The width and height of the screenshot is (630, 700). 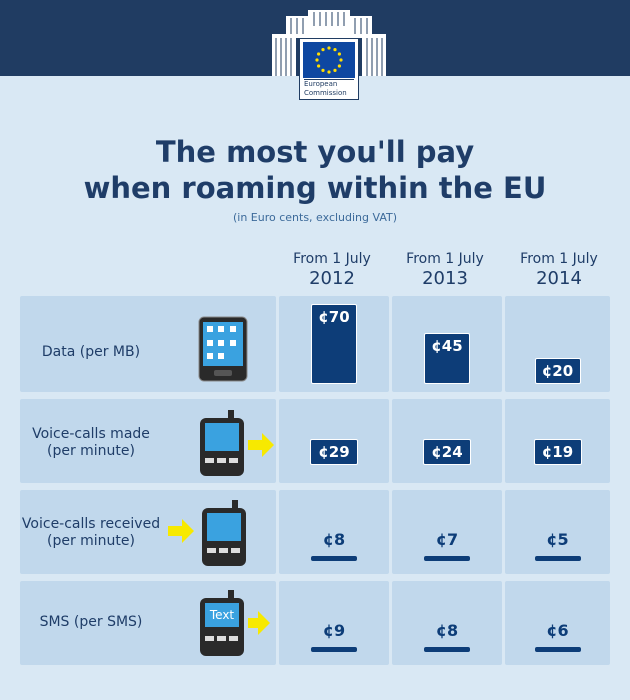 I want to click on row-label-voice-received: Voice-calls received (per minute), so click(x=91, y=533).